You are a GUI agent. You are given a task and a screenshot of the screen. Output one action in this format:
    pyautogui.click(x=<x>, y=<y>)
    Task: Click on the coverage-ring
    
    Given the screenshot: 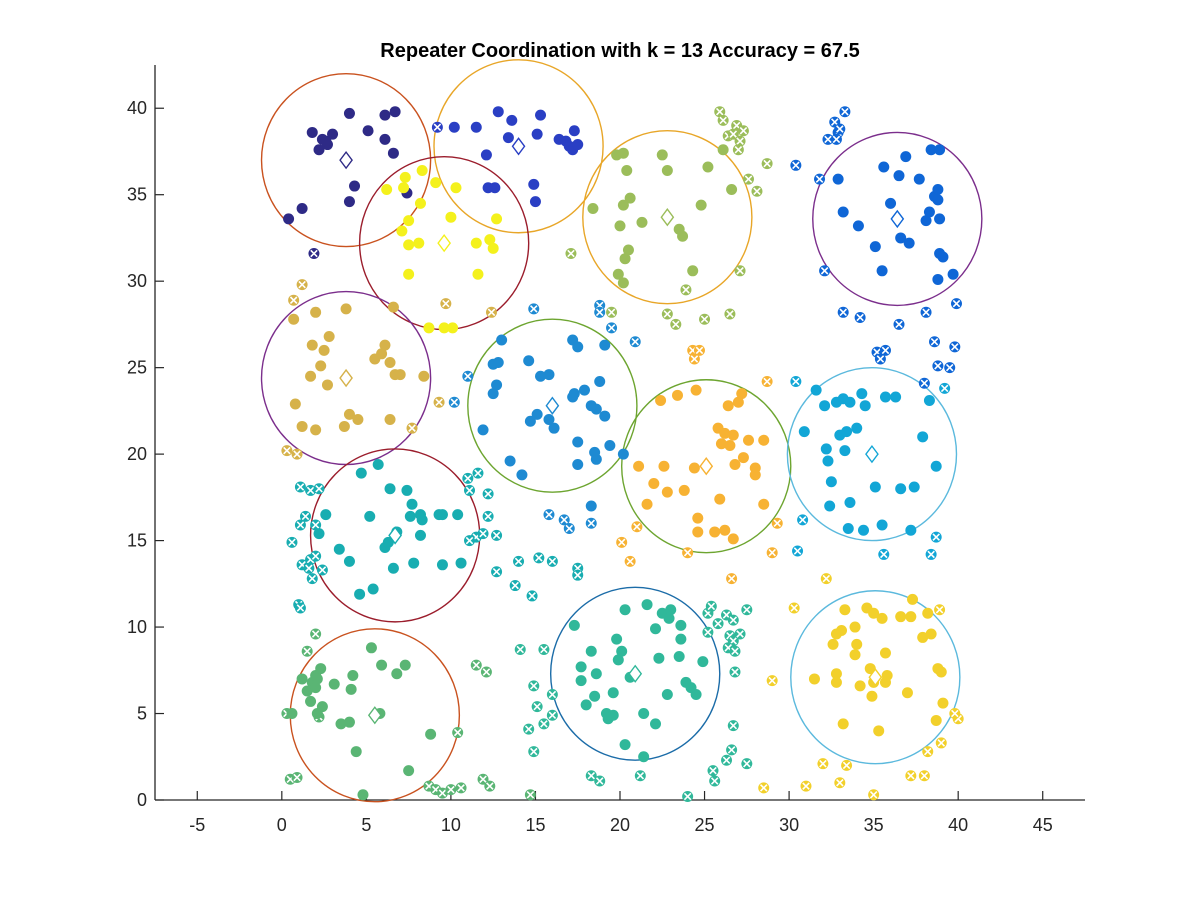 What is the action you would take?
    pyautogui.click(x=667, y=217)
    